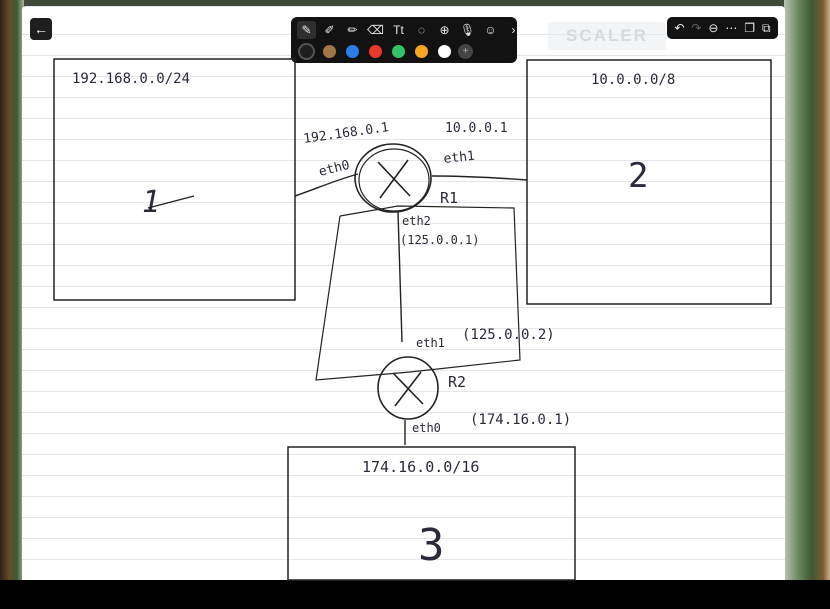 The image size is (830, 609). I want to click on arrow-left-icon: ←, so click(41, 29).